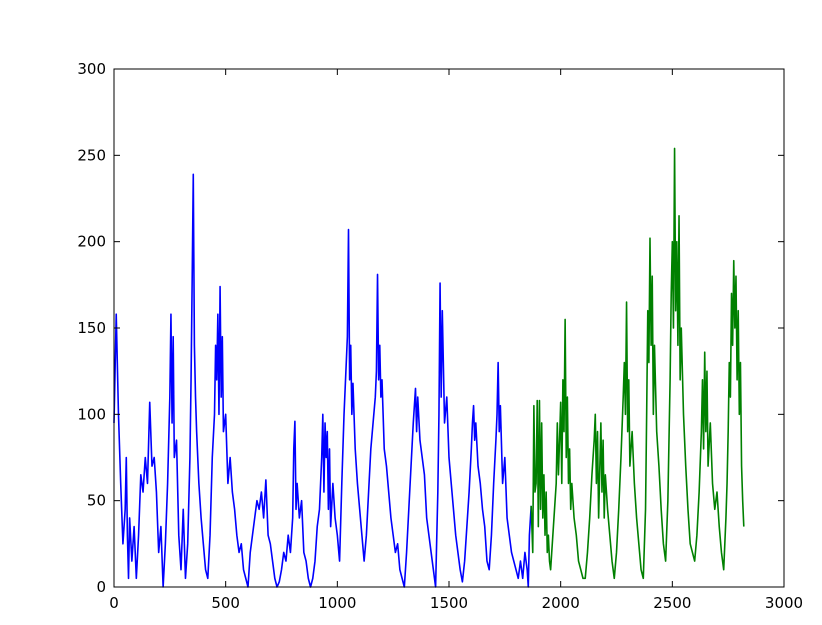 The image size is (822, 625). What do you see at coordinates (91, 69) in the screenshot?
I see `y-tick-label: 300` at bounding box center [91, 69].